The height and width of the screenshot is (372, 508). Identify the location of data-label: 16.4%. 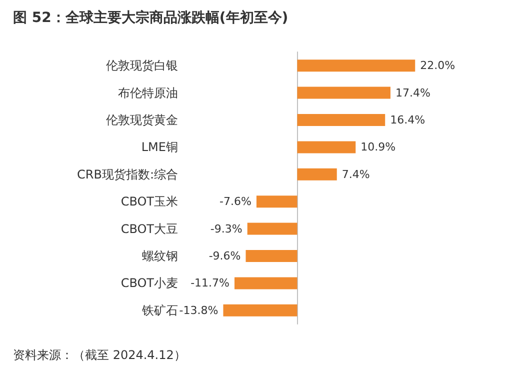
(408, 120).